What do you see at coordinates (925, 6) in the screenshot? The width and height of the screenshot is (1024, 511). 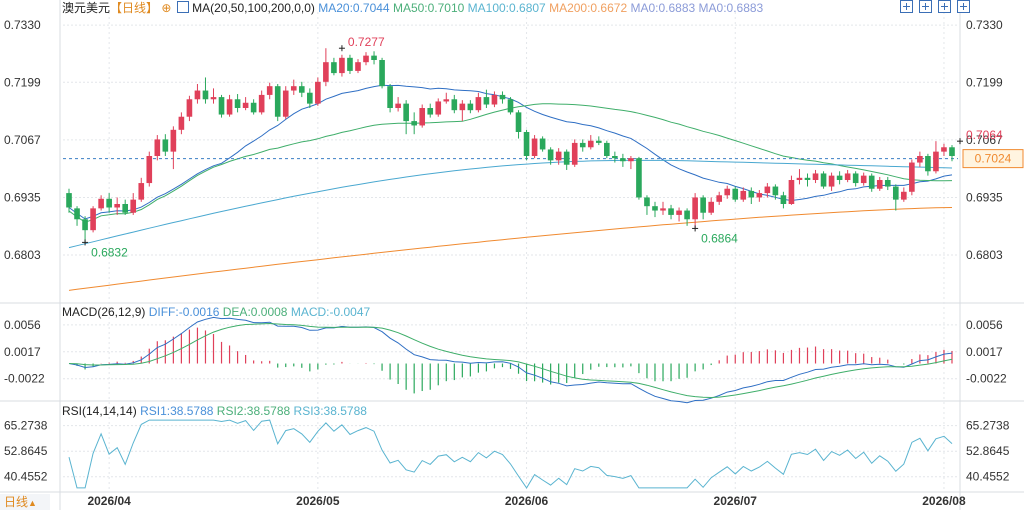 I see `split-view-icon` at bounding box center [925, 6].